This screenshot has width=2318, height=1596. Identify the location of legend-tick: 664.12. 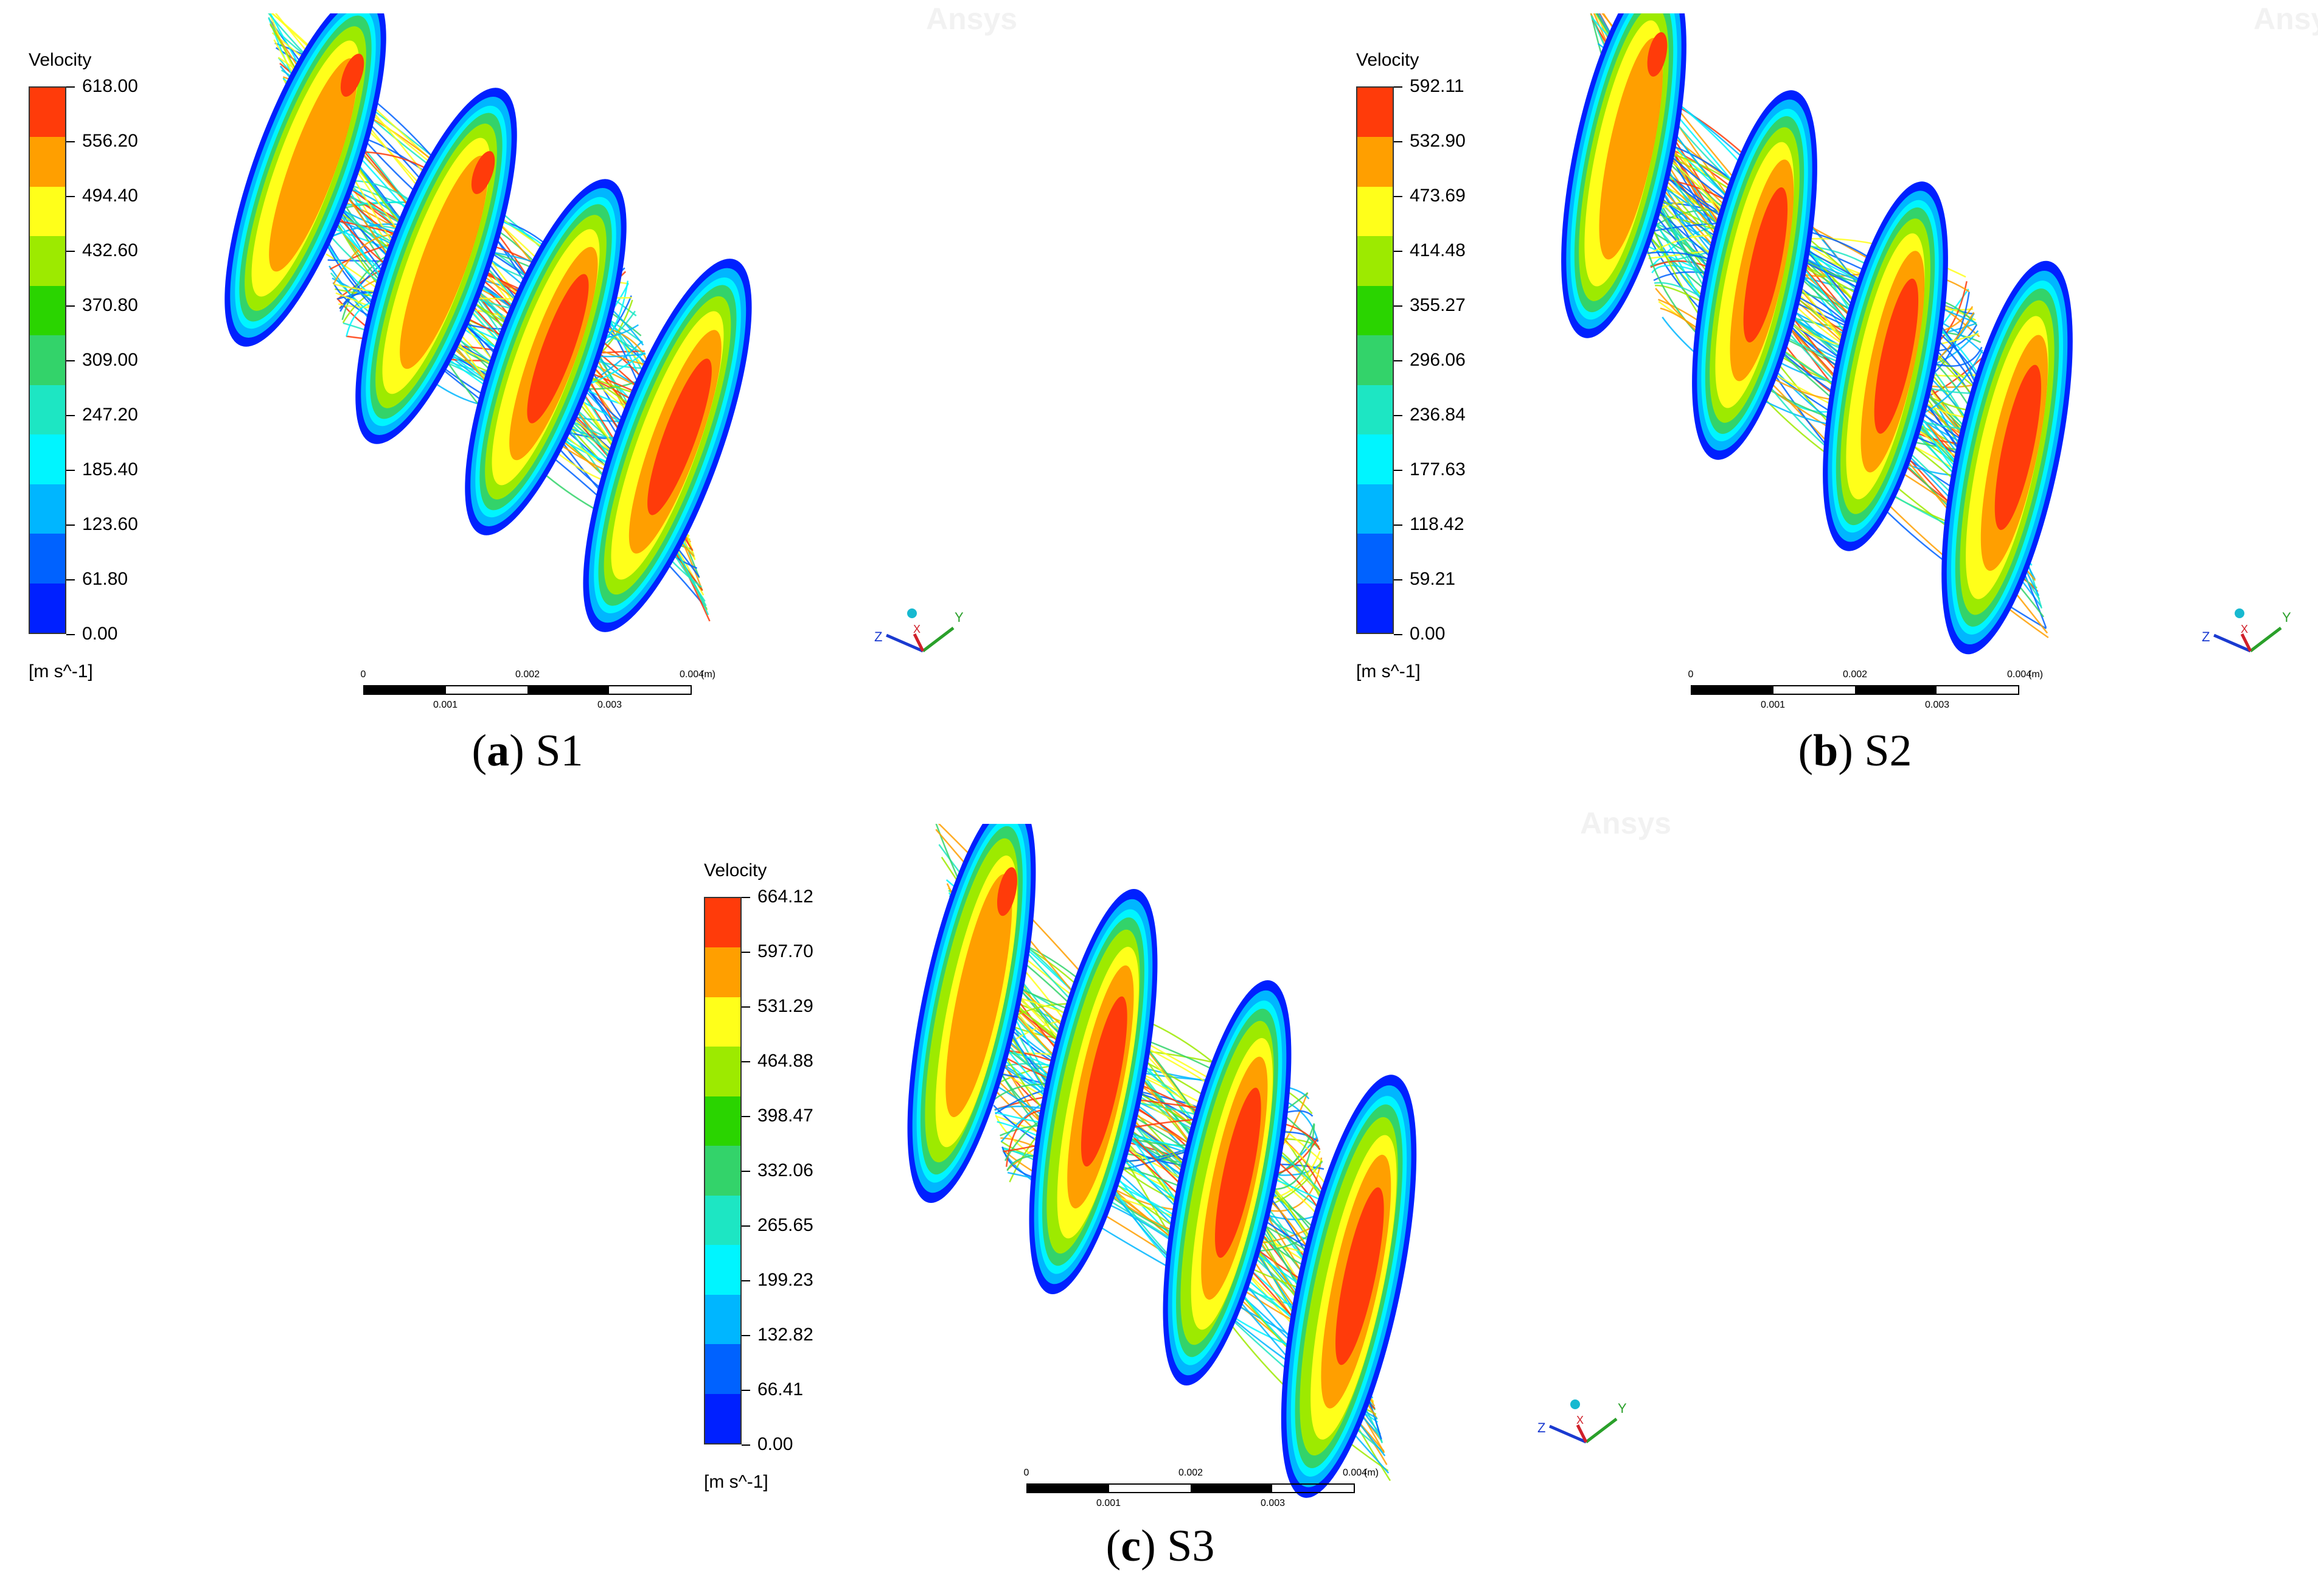
(777, 897).